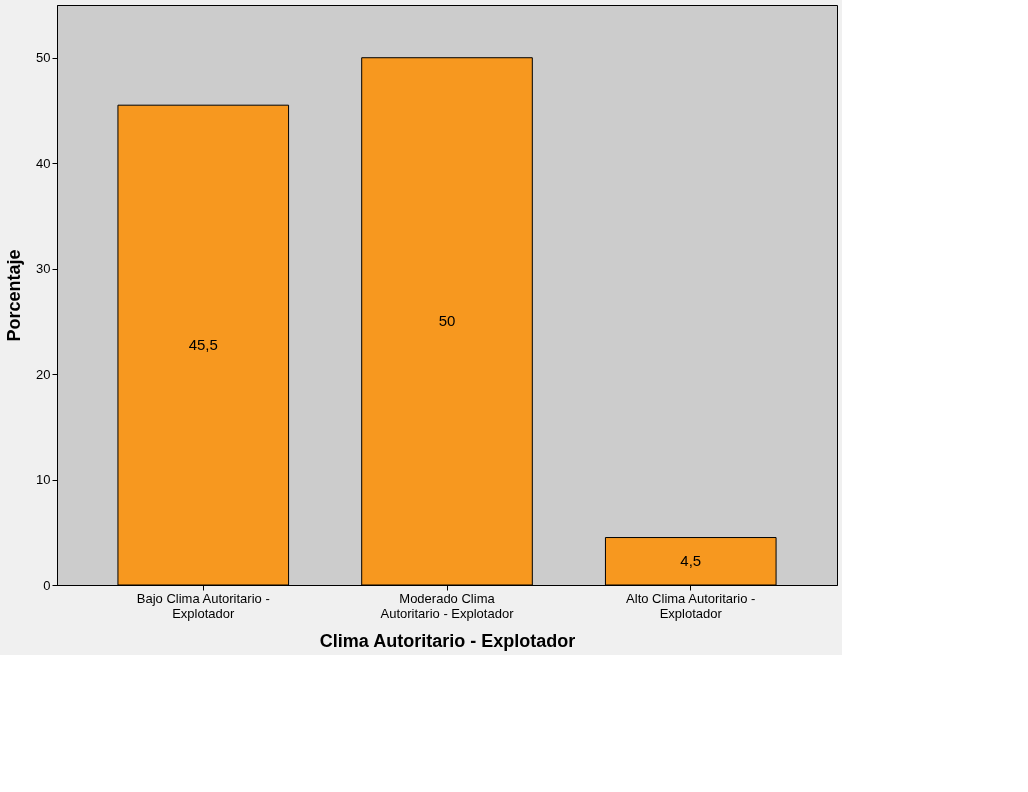 The width and height of the screenshot is (1028, 792). I want to click on y-tick-label: 40, so click(43, 163).